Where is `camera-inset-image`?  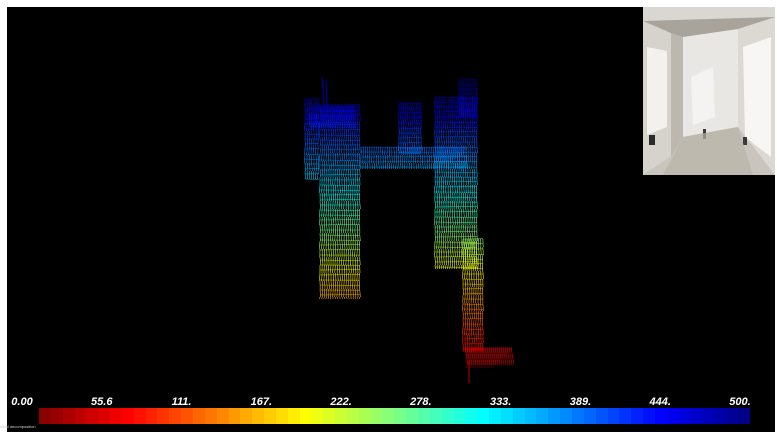 camera-inset-image is located at coordinates (709, 91).